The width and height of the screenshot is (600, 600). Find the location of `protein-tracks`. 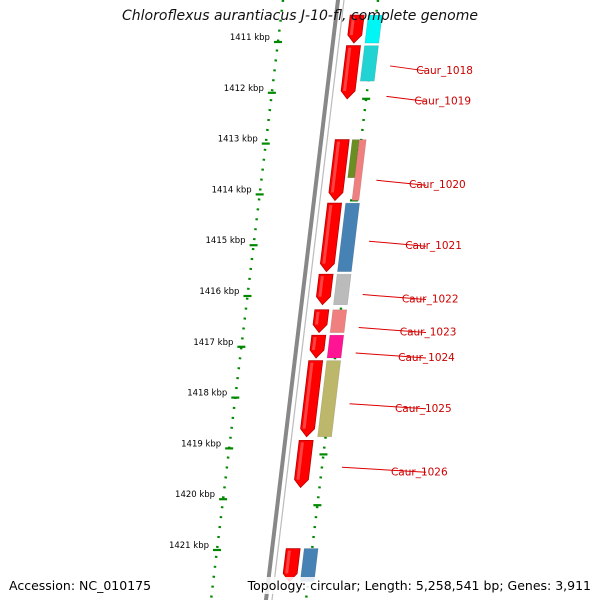

protein-tracks is located at coordinates (341, 298).